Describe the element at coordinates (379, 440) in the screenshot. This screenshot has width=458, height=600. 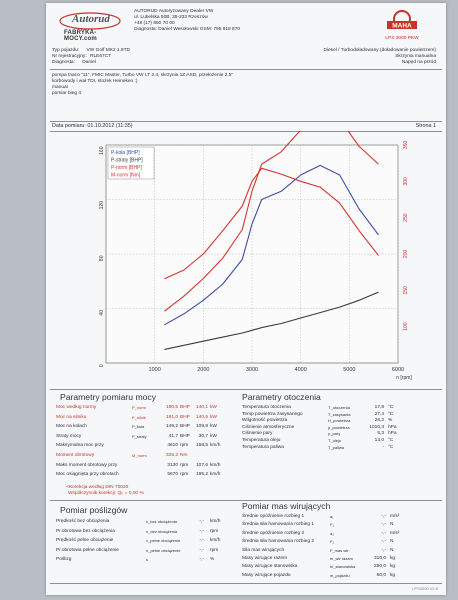
I see `param-value: 13,0` at that location.